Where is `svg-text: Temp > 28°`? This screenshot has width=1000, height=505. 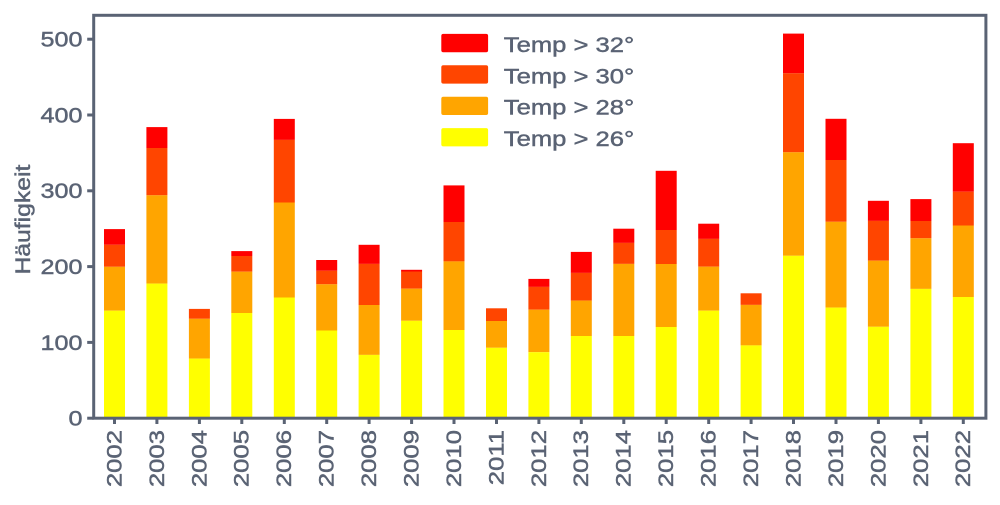 svg-text: Temp > 28° is located at coordinates (569, 109).